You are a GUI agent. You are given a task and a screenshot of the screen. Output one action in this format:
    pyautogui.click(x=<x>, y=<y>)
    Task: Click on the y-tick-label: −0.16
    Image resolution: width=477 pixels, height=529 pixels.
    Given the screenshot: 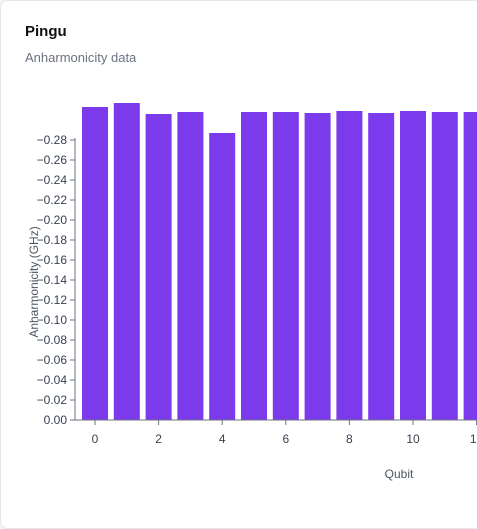 What is the action you would take?
    pyautogui.click(x=52, y=260)
    